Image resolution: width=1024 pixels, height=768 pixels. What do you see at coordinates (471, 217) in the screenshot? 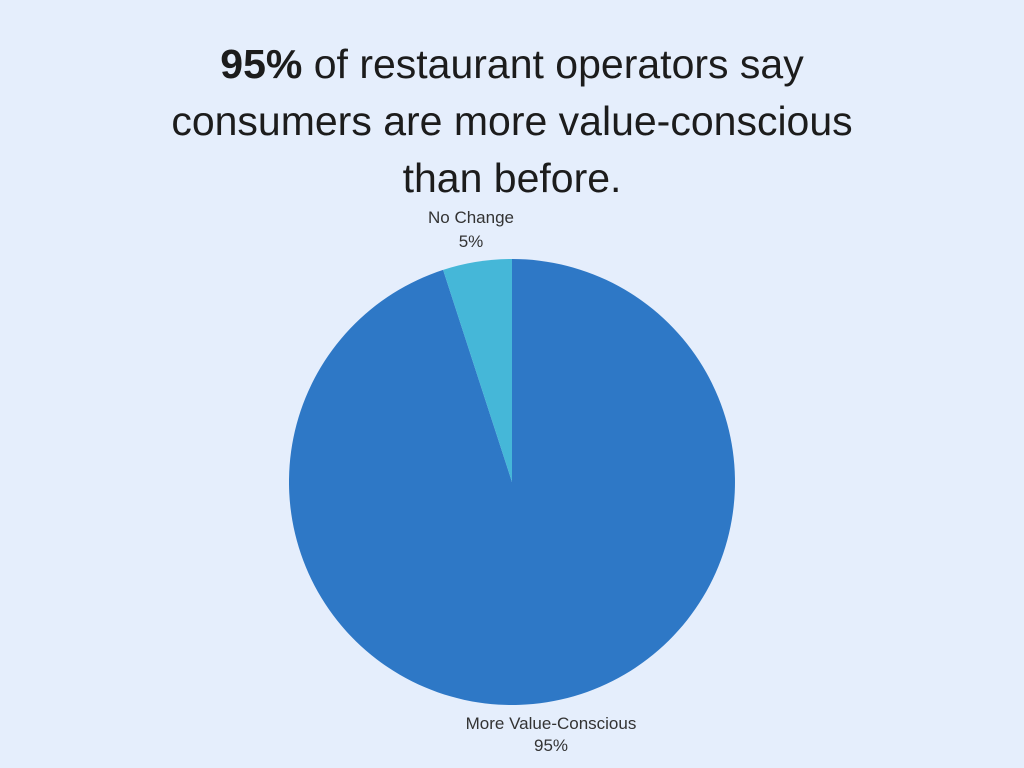
I see `pie-label-no-change-name: No Change` at bounding box center [471, 217].